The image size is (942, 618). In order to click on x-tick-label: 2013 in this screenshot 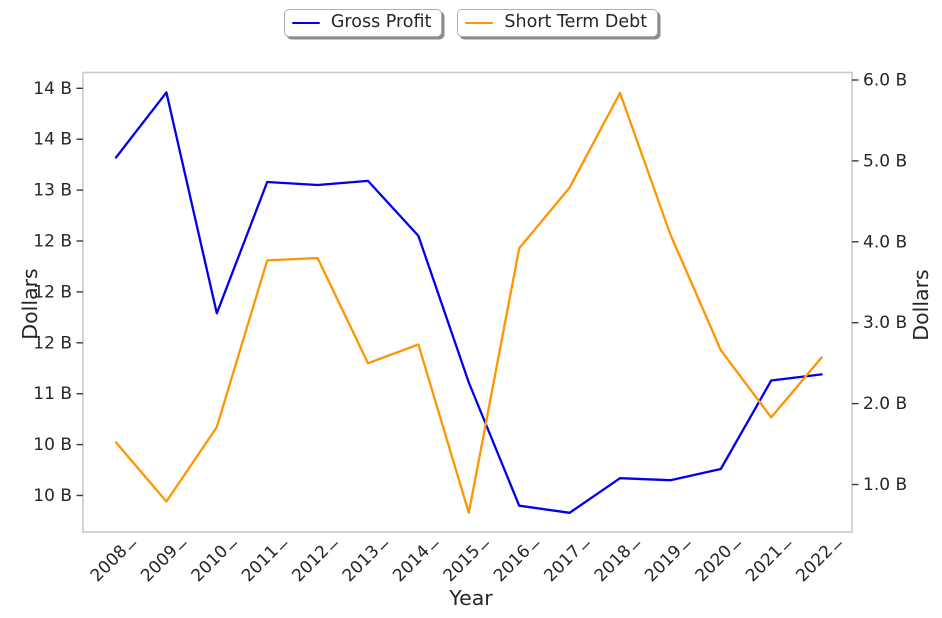, I will do `click(361, 563)`.